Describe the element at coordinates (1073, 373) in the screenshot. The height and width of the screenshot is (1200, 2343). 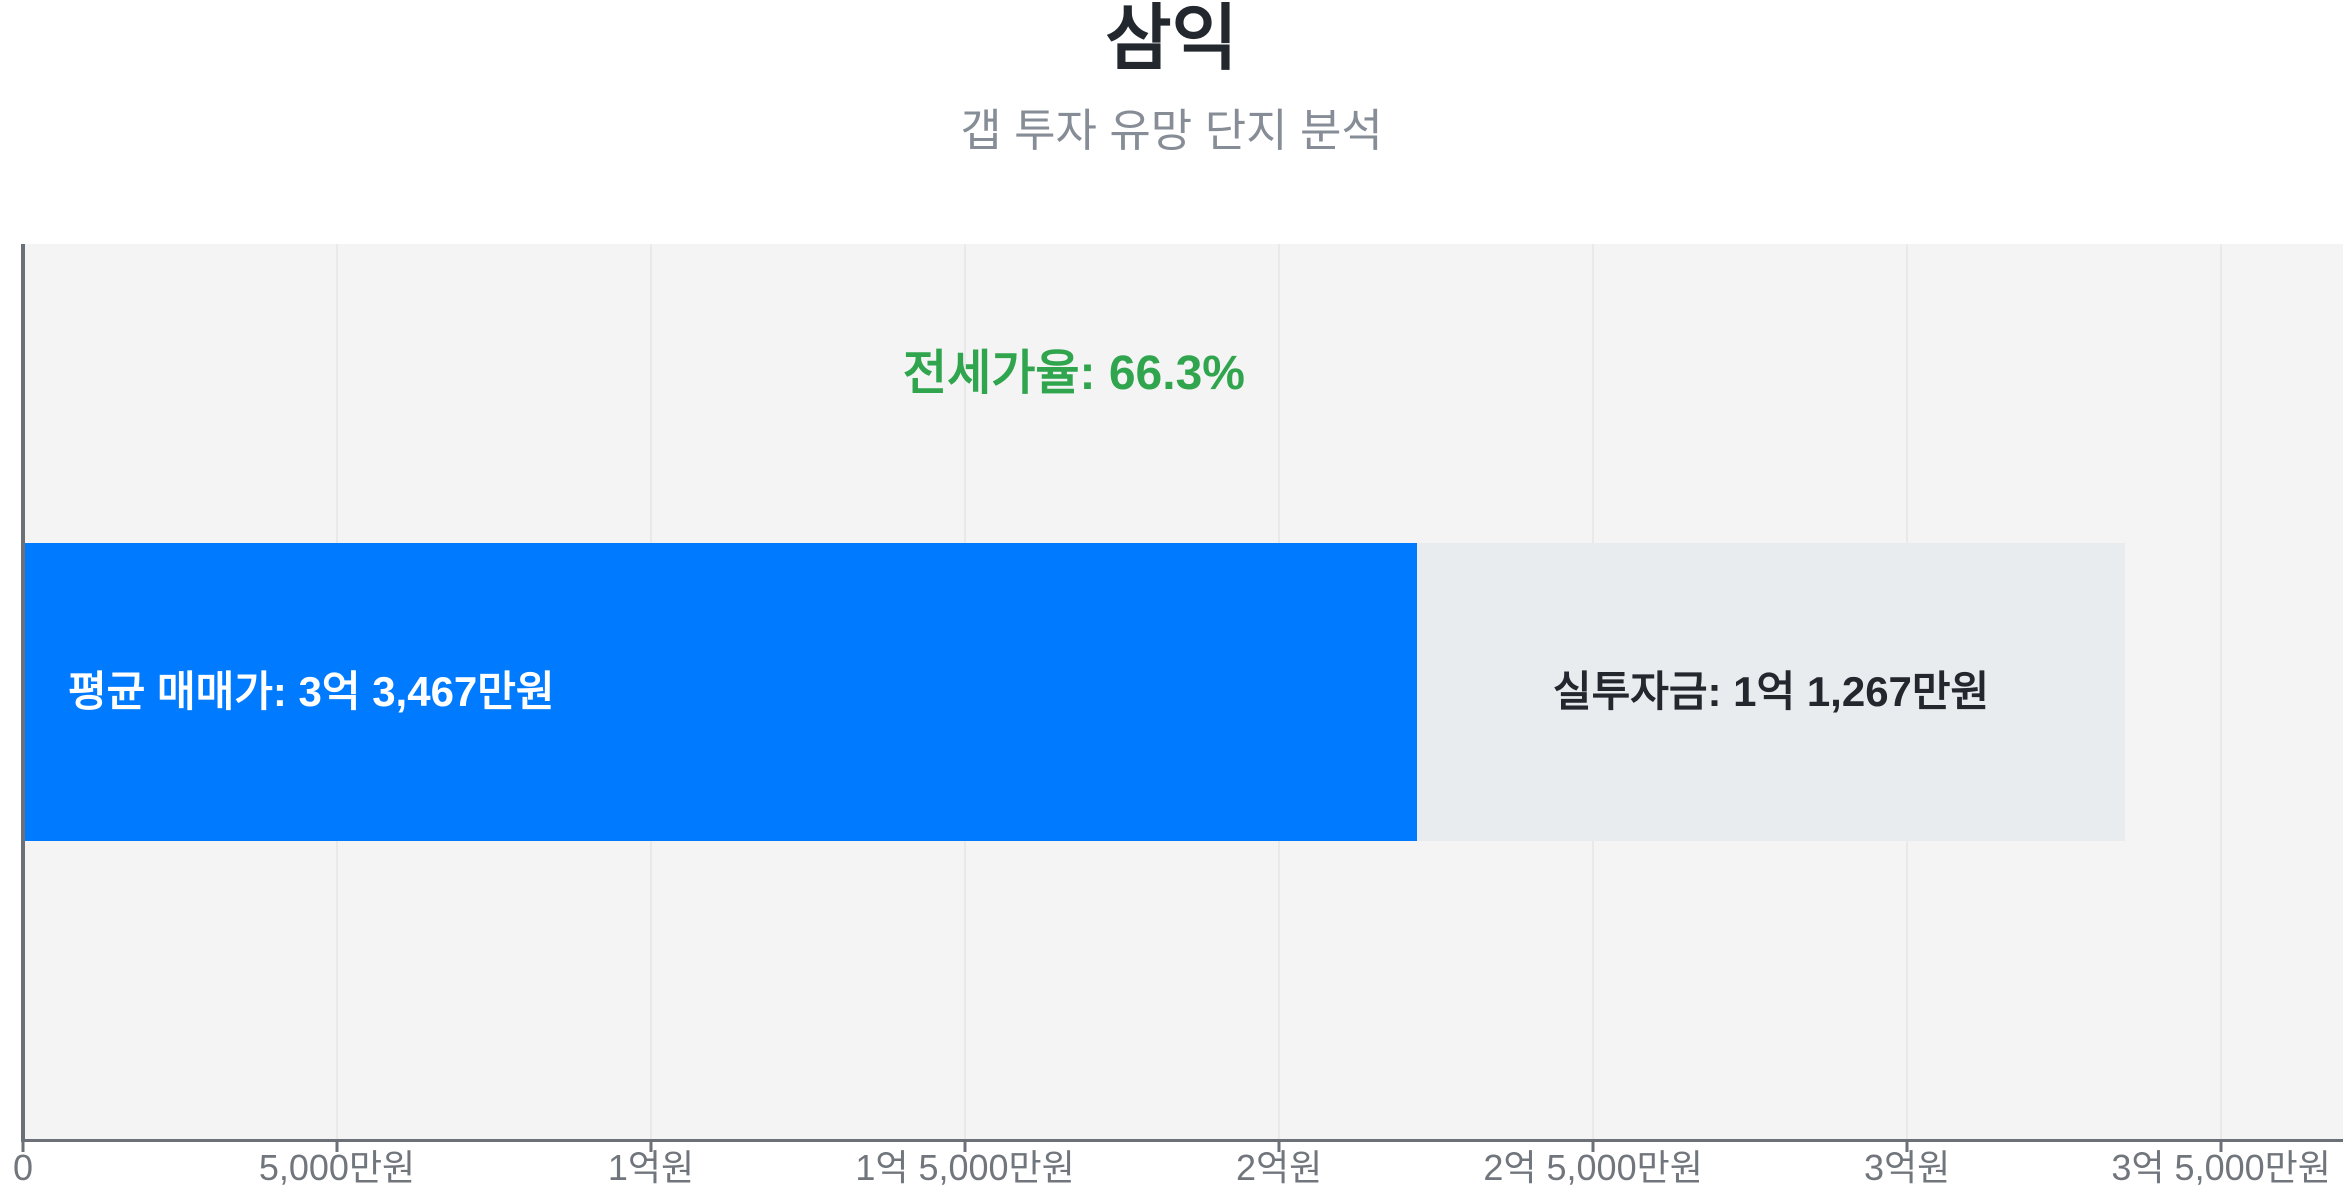
I see `jeonse-ratio-annotation: 전세가율: 66.3%` at that location.